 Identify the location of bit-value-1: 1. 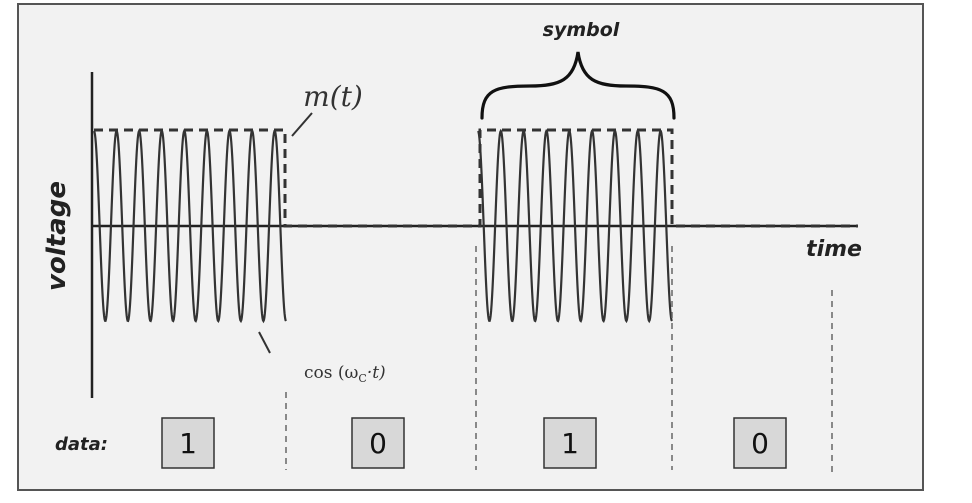
(188, 443).